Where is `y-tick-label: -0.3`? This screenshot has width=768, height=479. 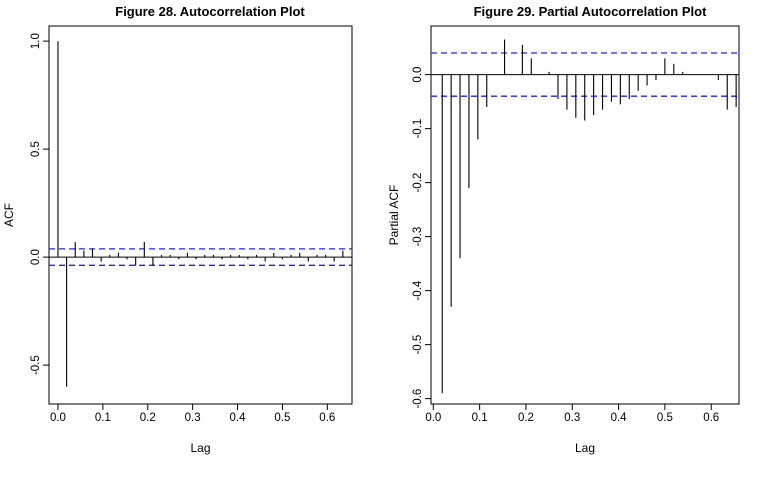
y-tick-label: -0.3 is located at coordinates (418, 237).